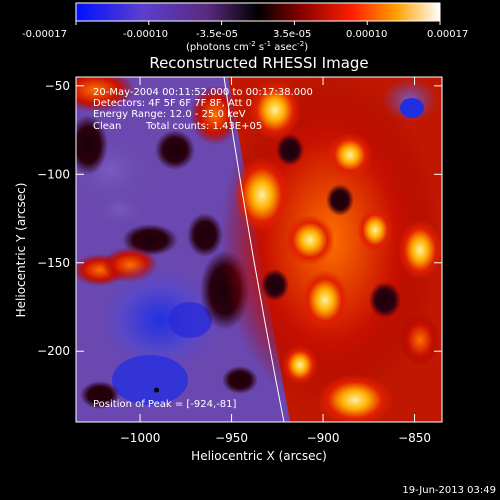 The width and height of the screenshot is (500, 500). Describe the element at coordinates (172, 103) in the screenshot. I see `detectors: Detectors: 4F 5F 6F 7F 8F, Att 0` at that location.